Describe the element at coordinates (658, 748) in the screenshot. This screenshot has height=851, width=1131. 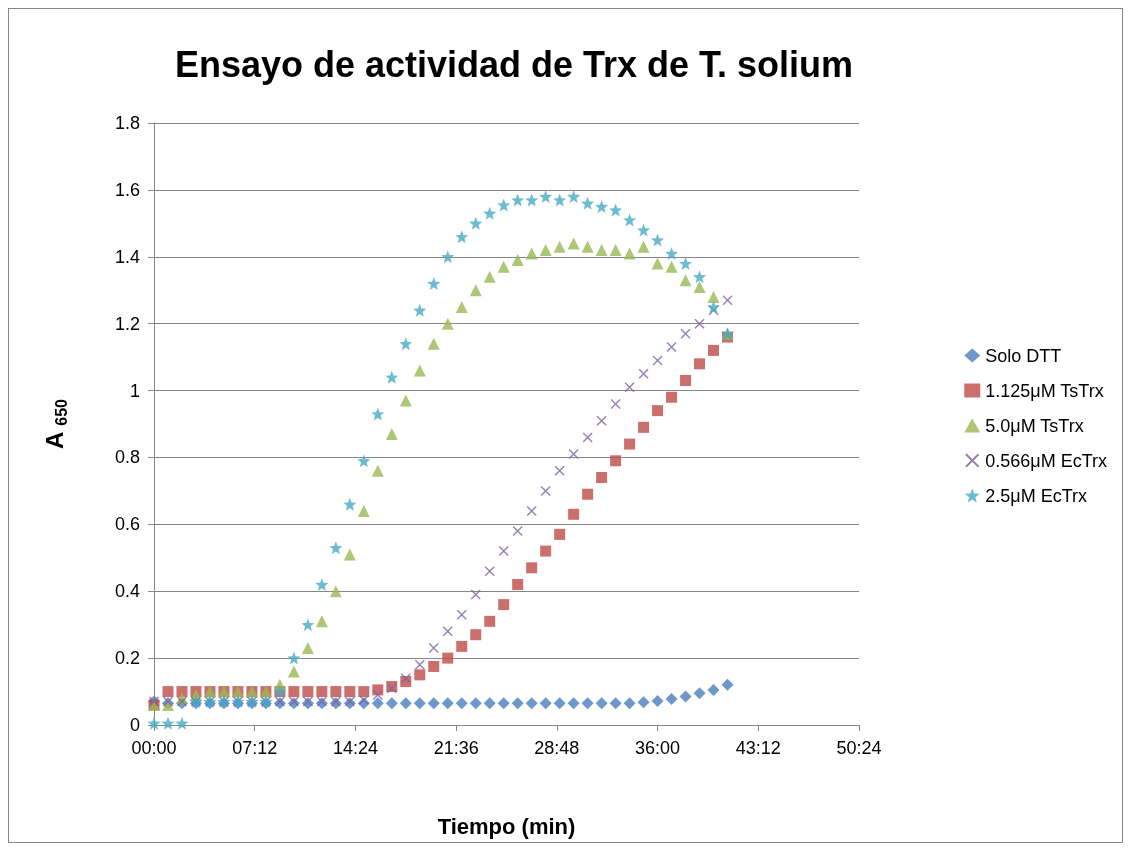
I see `x-tick-label: 36:00` at that location.